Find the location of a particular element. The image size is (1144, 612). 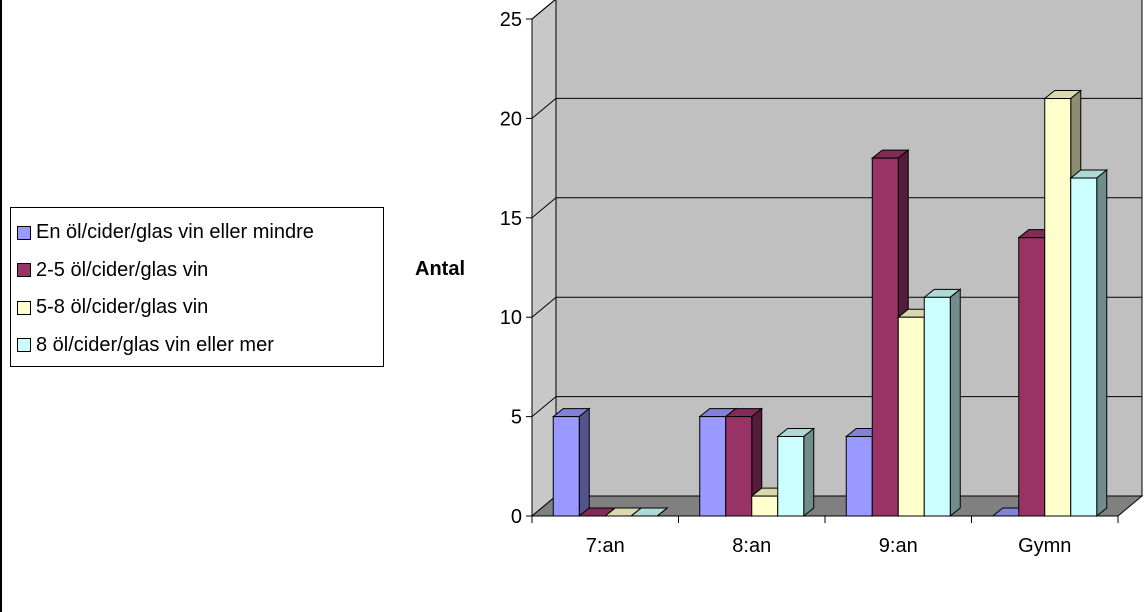

x-tick-label: Gymn is located at coordinates (1044, 546).